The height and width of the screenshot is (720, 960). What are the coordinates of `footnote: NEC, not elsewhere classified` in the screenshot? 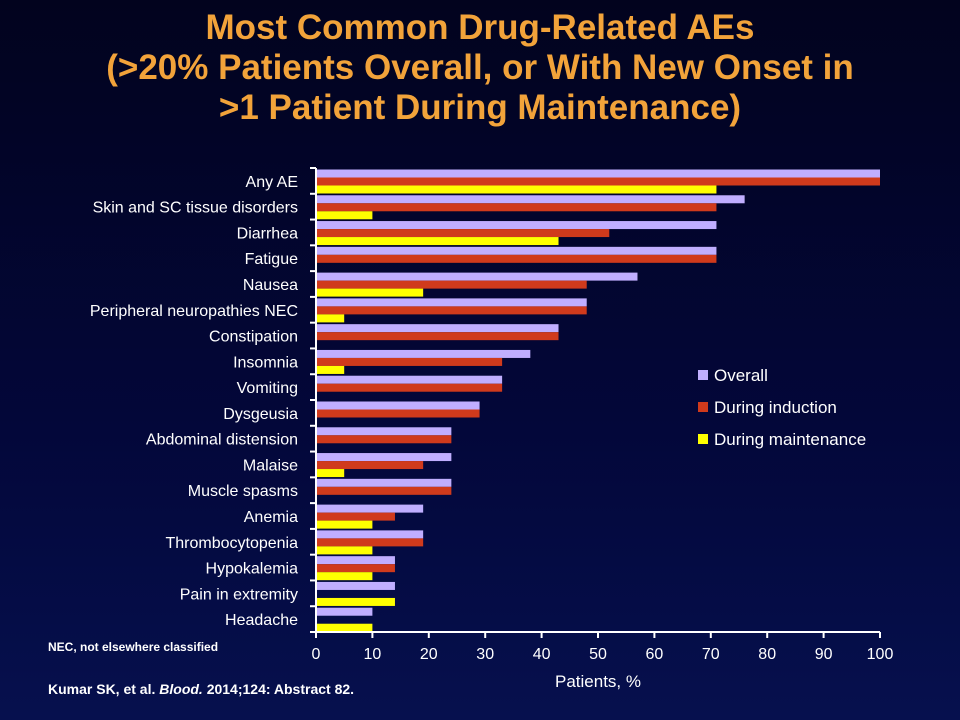 It's located at (133, 647).